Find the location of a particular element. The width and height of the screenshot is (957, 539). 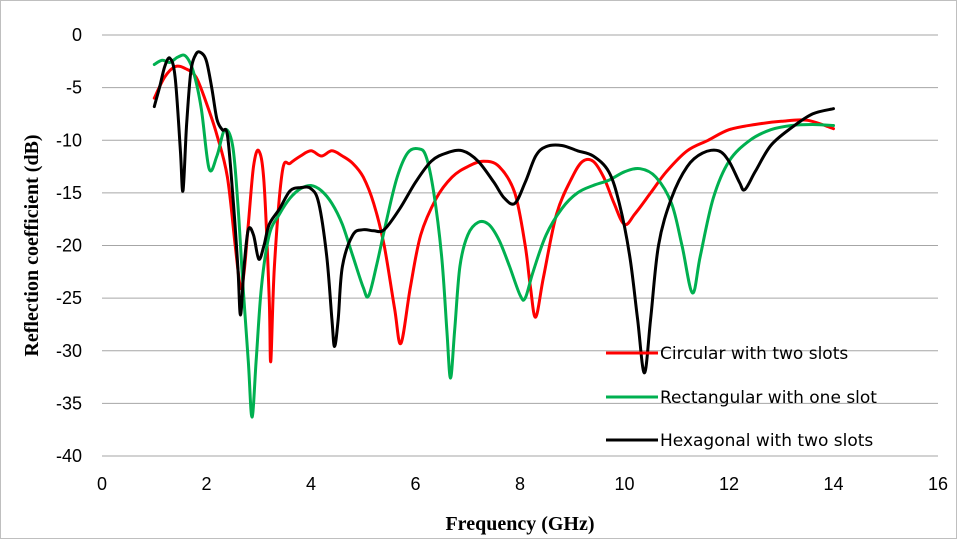

y-tick-label: -20 is located at coordinates (69, 246).